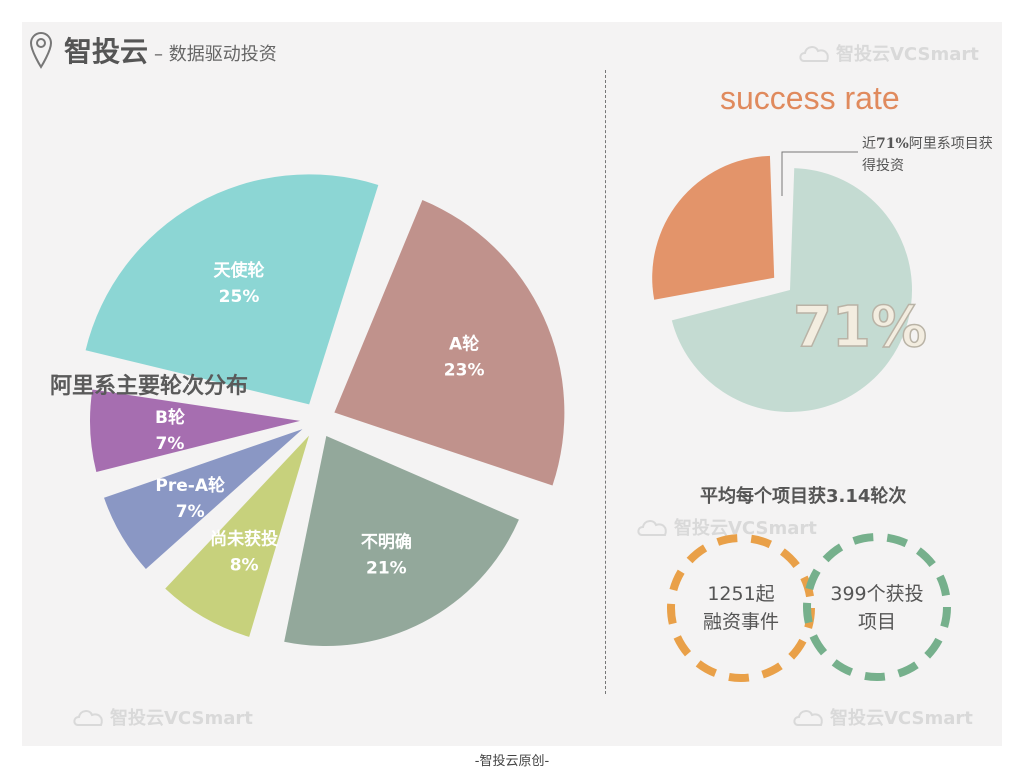  Describe the element at coordinates (869, 144) in the screenshot. I see `note-prefix: 近` at that location.